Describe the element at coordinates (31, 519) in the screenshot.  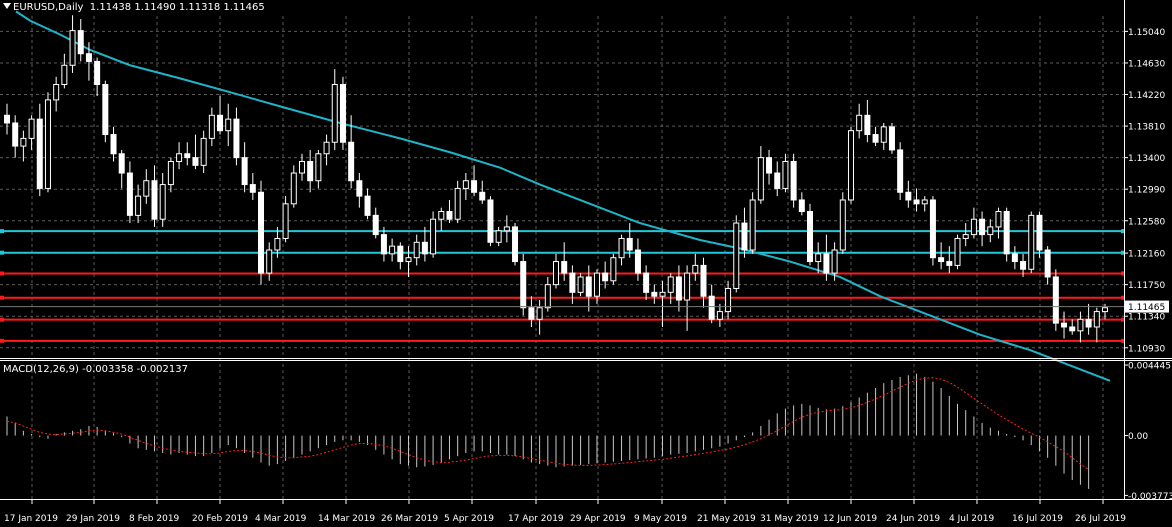
I see `time-tick-label: 17 Jan 2019` at that location.